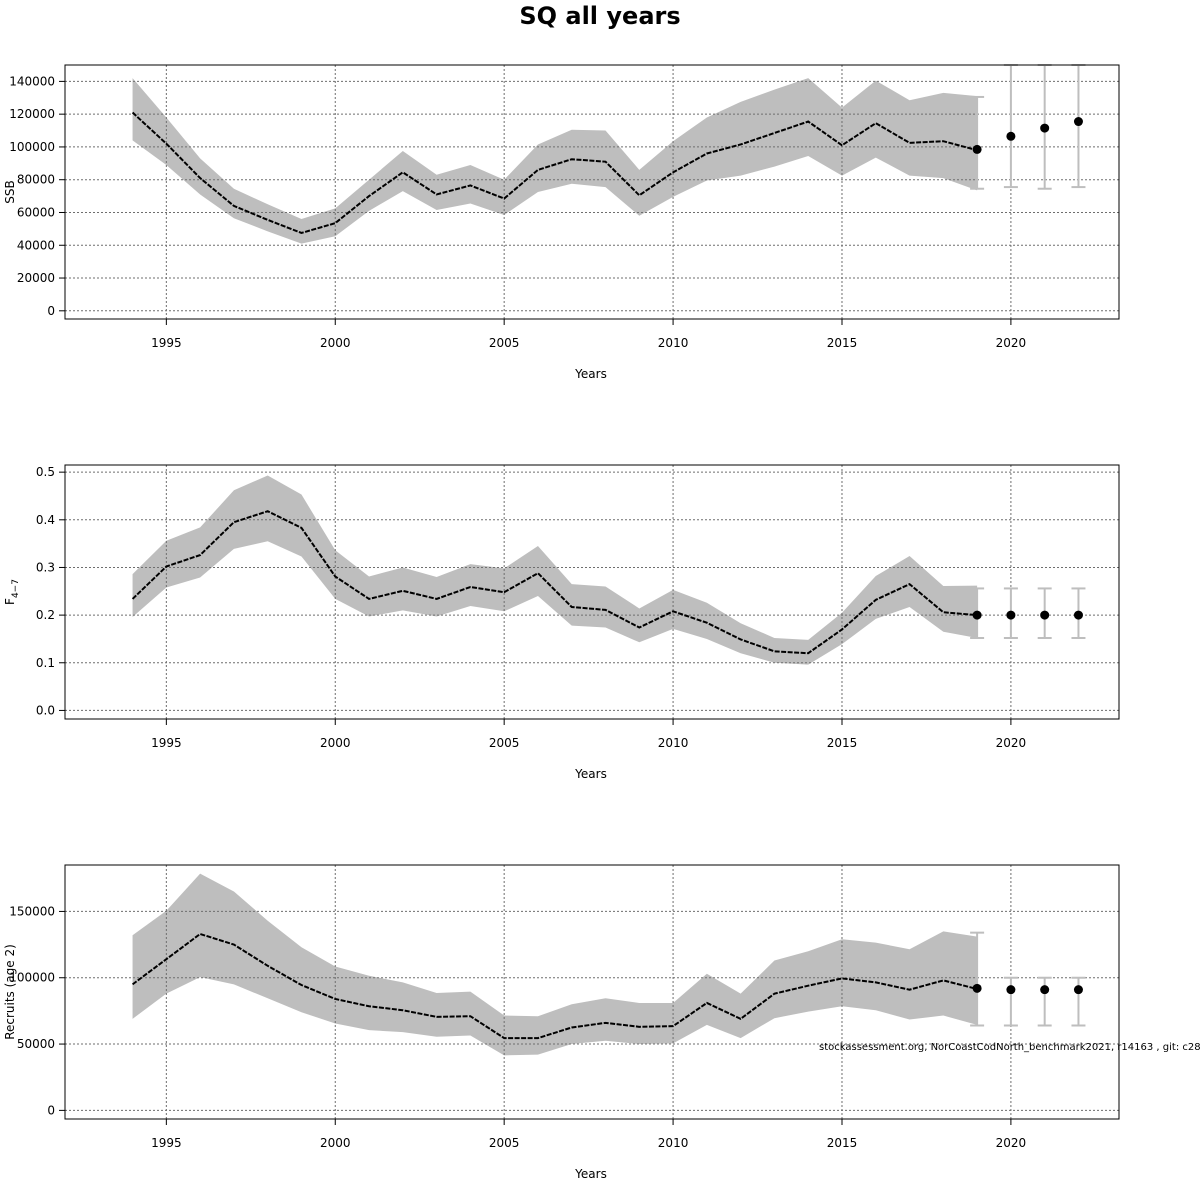 Image resolution: width=1200 pixels, height=1200 pixels. What do you see at coordinates (45, 615) in the screenshot?
I see `y-tick-label: 0.2` at bounding box center [45, 615].